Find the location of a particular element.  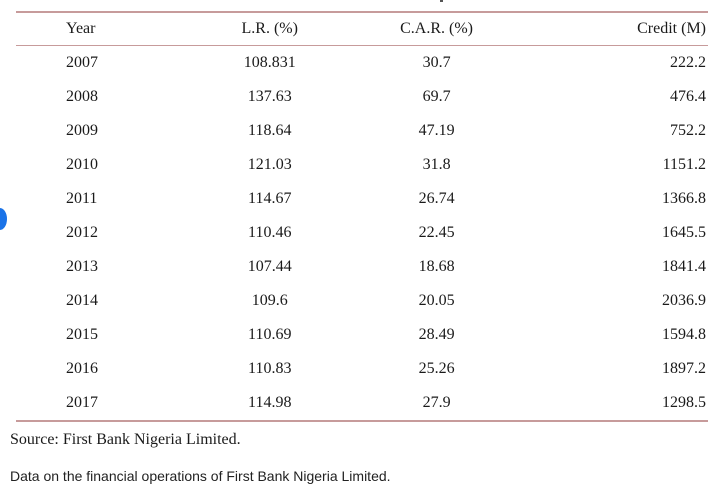

header-credit: Credit (M) is located at coordinates (671, 28).